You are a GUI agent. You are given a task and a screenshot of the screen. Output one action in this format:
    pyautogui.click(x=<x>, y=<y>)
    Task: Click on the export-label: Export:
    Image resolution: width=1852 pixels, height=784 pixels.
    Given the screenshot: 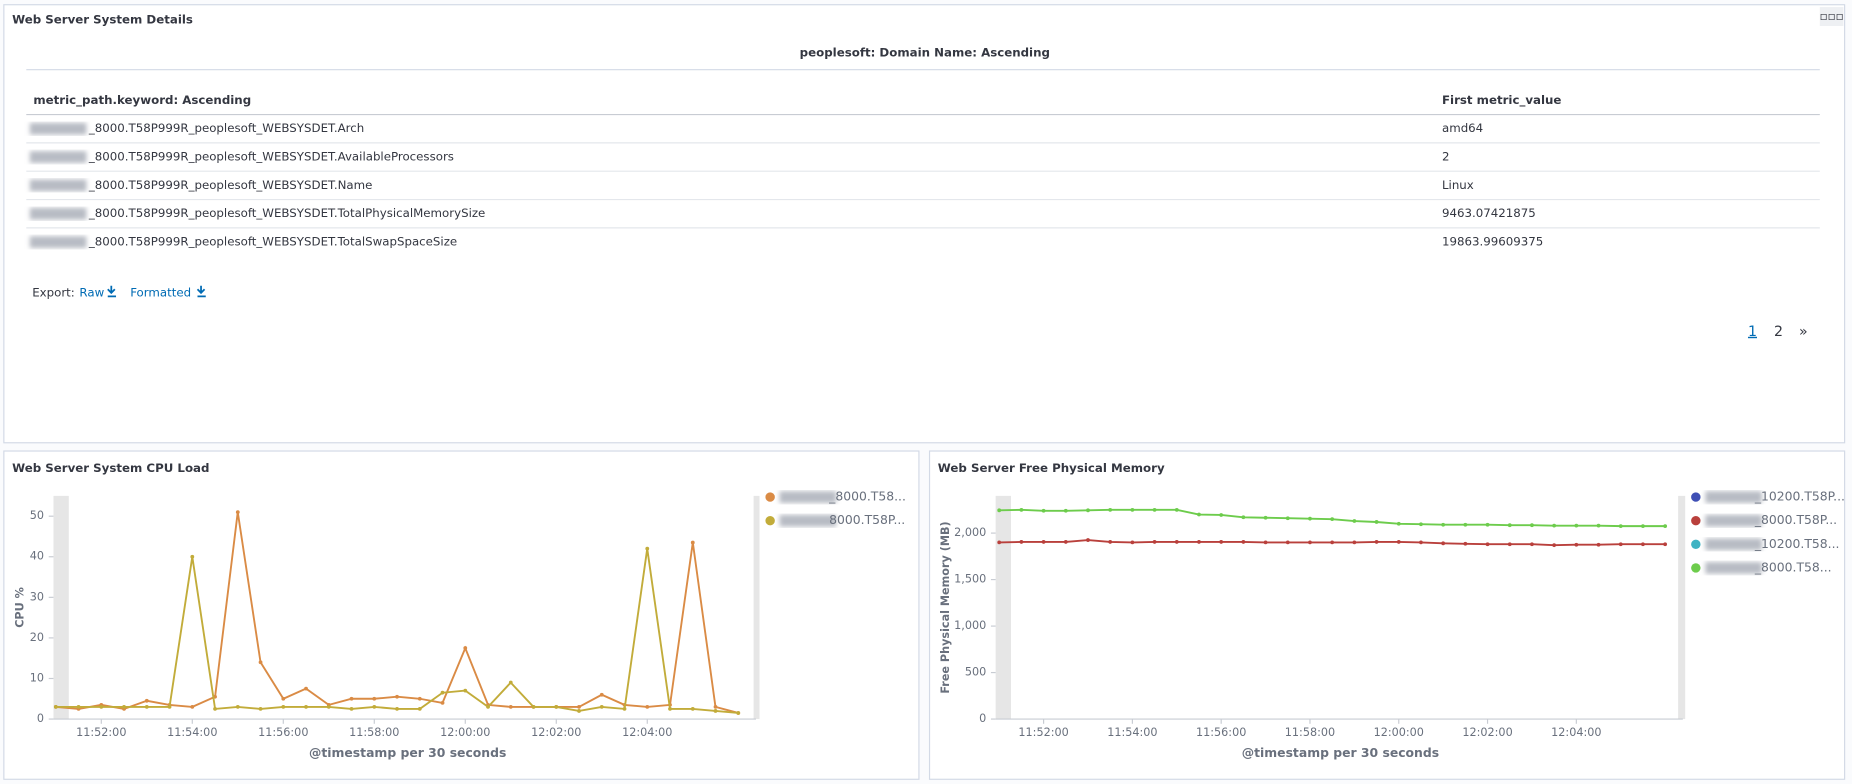 What is the action you would take?
    pyautogui.click(x=53, y=292)
    